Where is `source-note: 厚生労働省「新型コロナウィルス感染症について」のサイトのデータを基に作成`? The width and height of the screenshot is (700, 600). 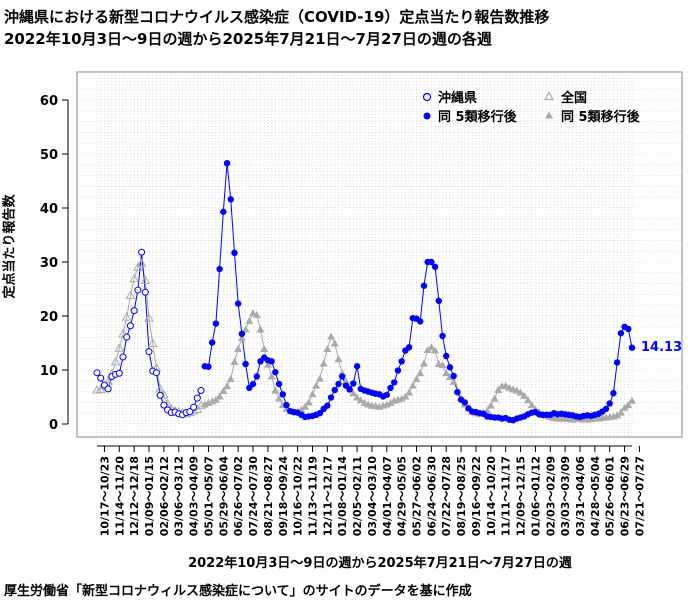
source-note: 厚生労働省「新型コロナウィルス感染症について」のサイトのデータを基に作成 is located at coordinates (238, 591).